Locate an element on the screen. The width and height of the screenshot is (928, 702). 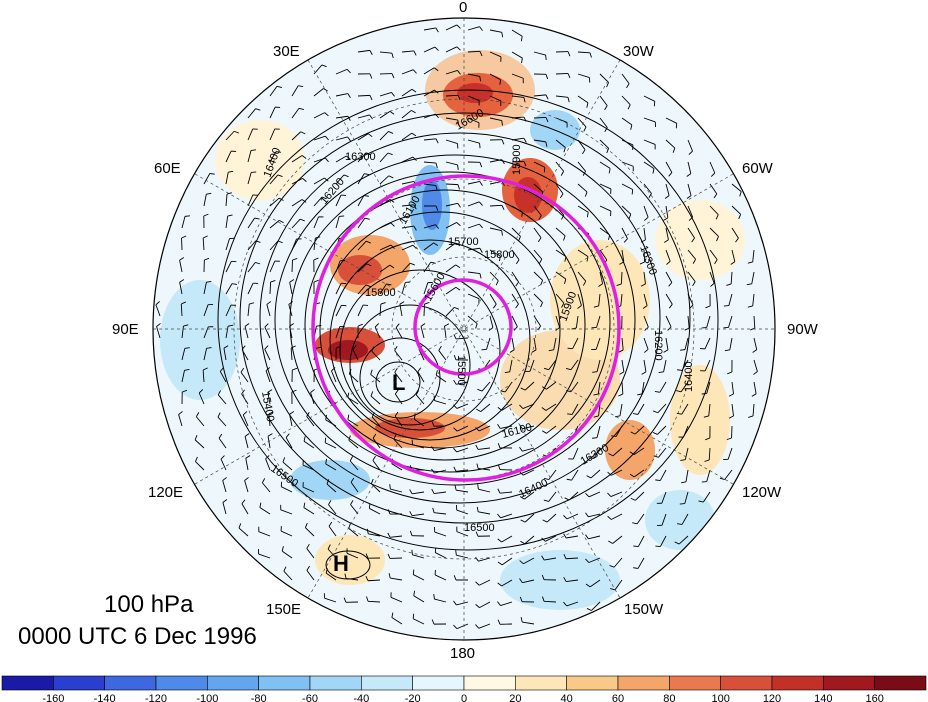
lon-label-30e: 30E is located at coordinates (286, 51).